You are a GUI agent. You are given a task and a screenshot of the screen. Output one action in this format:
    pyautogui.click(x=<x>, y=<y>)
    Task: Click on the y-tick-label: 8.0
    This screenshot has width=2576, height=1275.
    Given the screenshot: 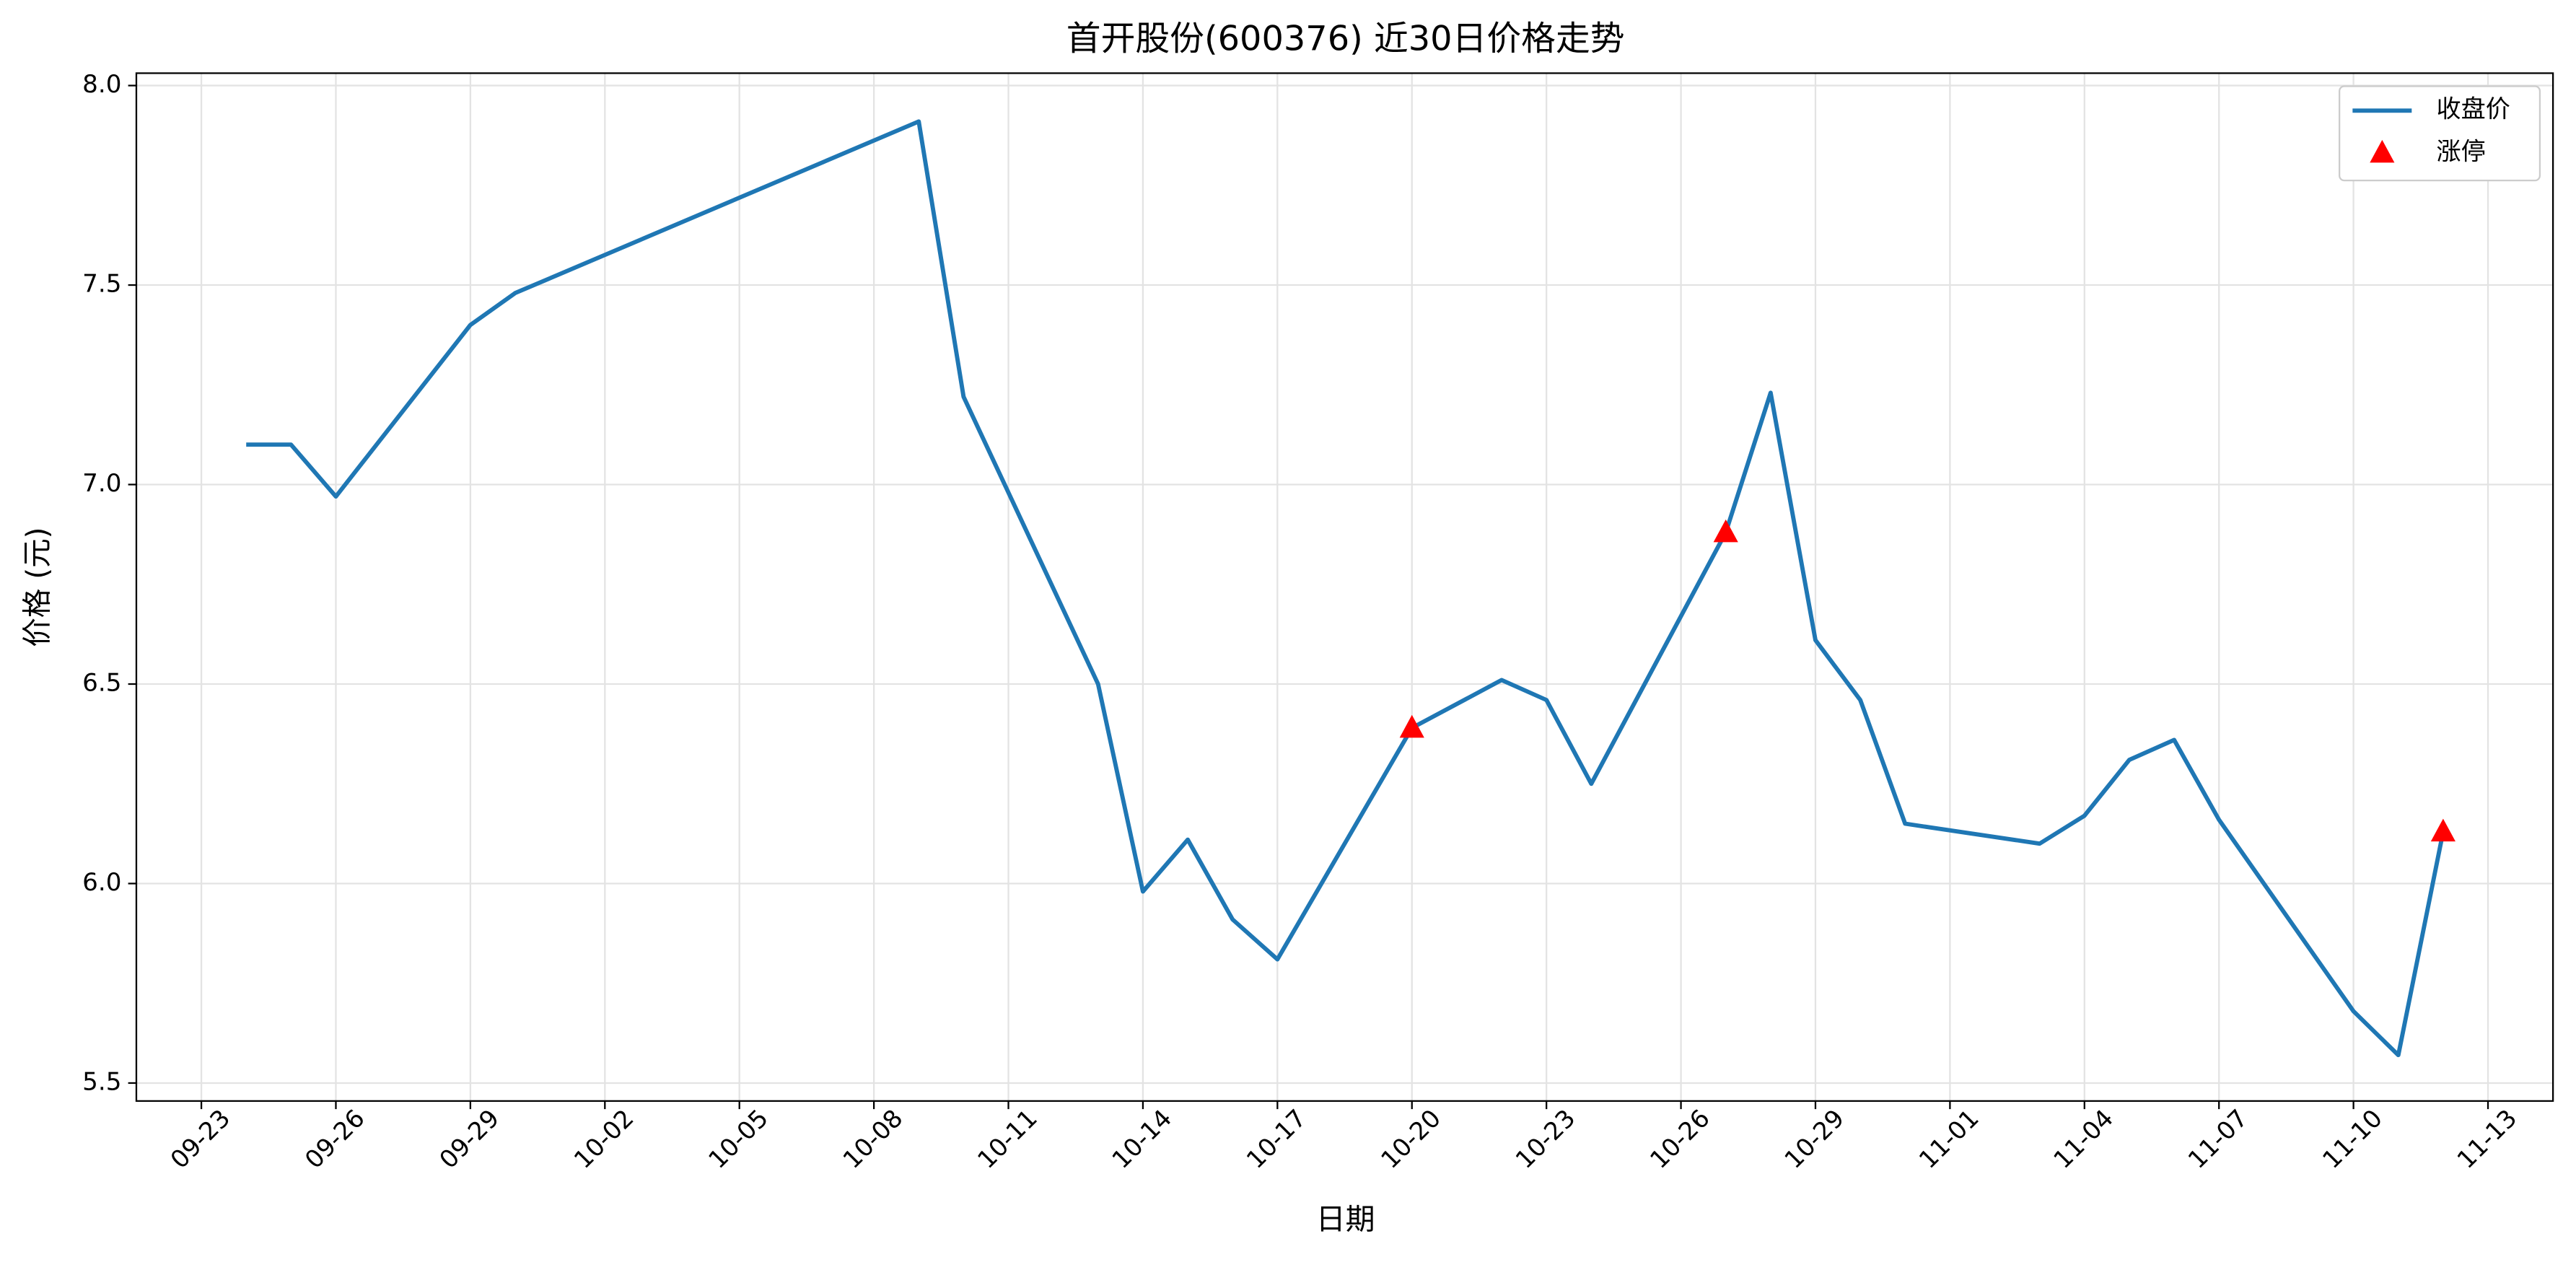 What is the action you would take?
    pyautogui.click(x=101, y=84)
    